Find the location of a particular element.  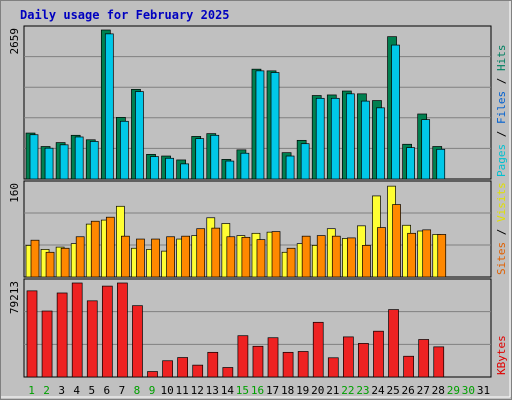

x-tick-label: 17 is located at coordinates (272, 390).